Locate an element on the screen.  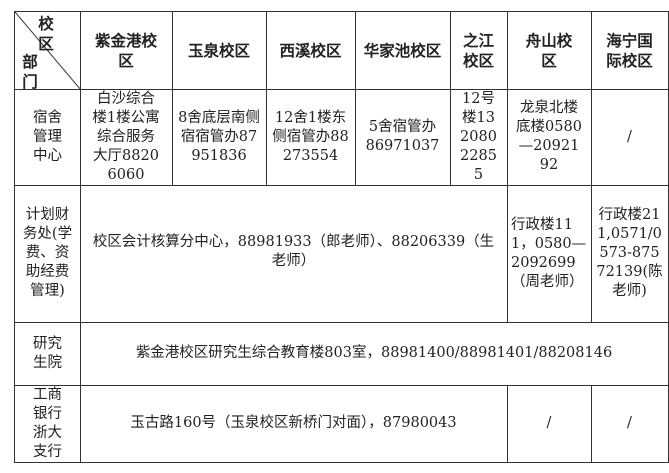
dept-graduate-school: 研究生院 is located at coordinates (47, 354).